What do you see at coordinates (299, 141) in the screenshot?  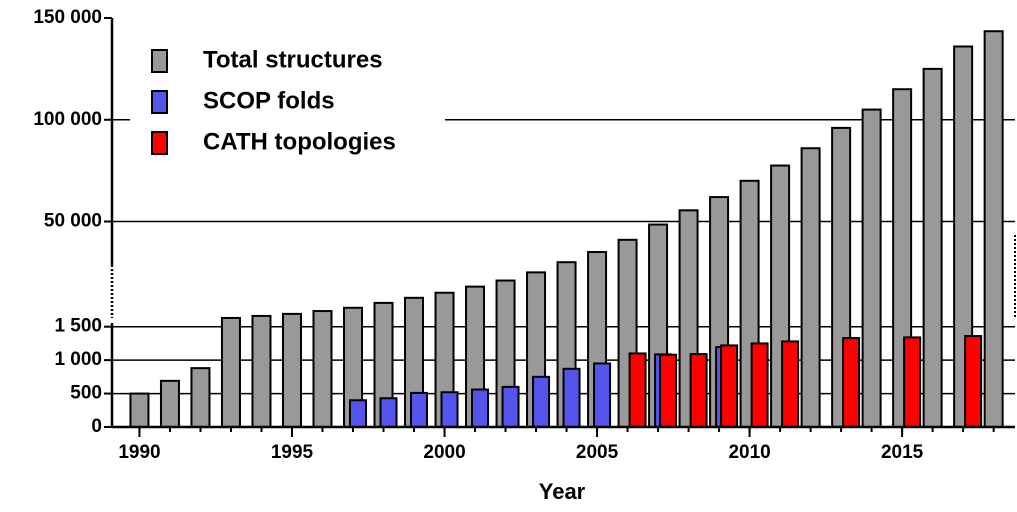 I see `legend-label: CATH topologies` at bounding box center [299, 141].